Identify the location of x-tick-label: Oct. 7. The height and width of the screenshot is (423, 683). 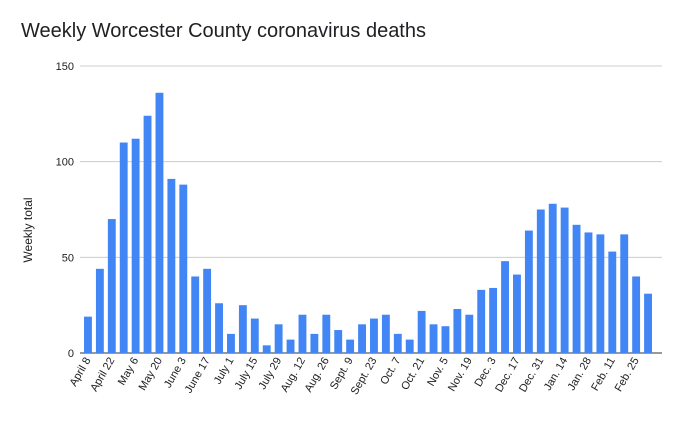
(390, 371).